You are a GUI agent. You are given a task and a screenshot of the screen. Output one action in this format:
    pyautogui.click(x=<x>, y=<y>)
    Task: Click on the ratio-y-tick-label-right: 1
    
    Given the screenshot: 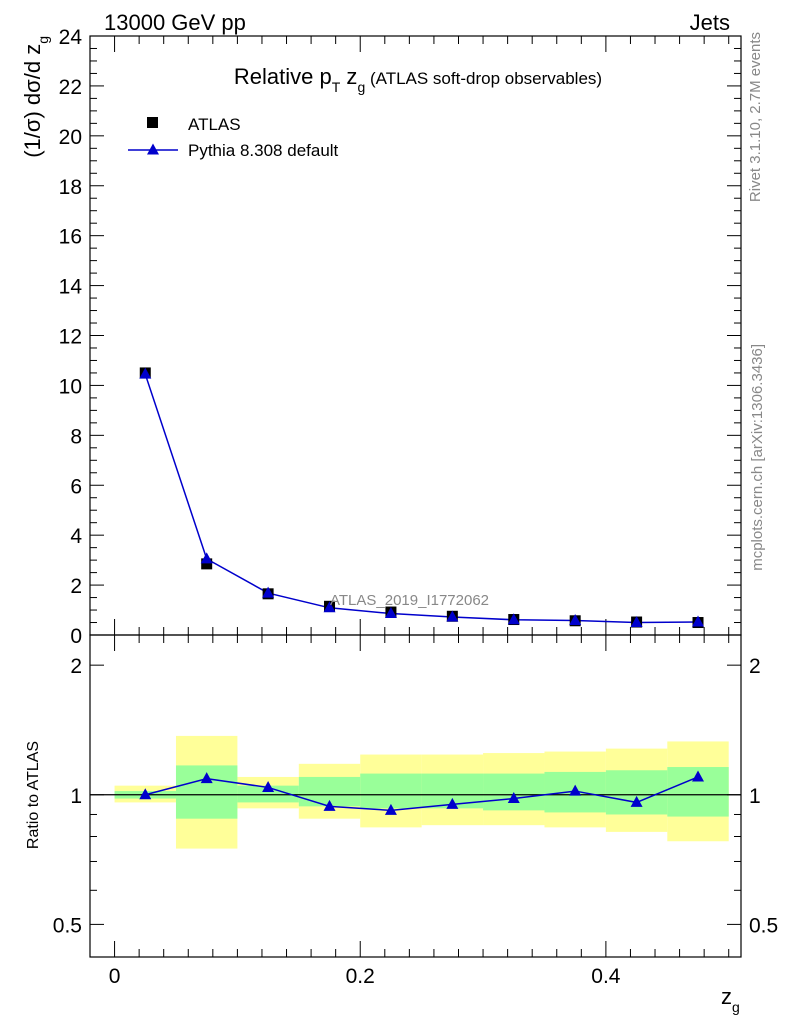 What is the action you would take?
    pyautogui.click(x=755, y=796)
    